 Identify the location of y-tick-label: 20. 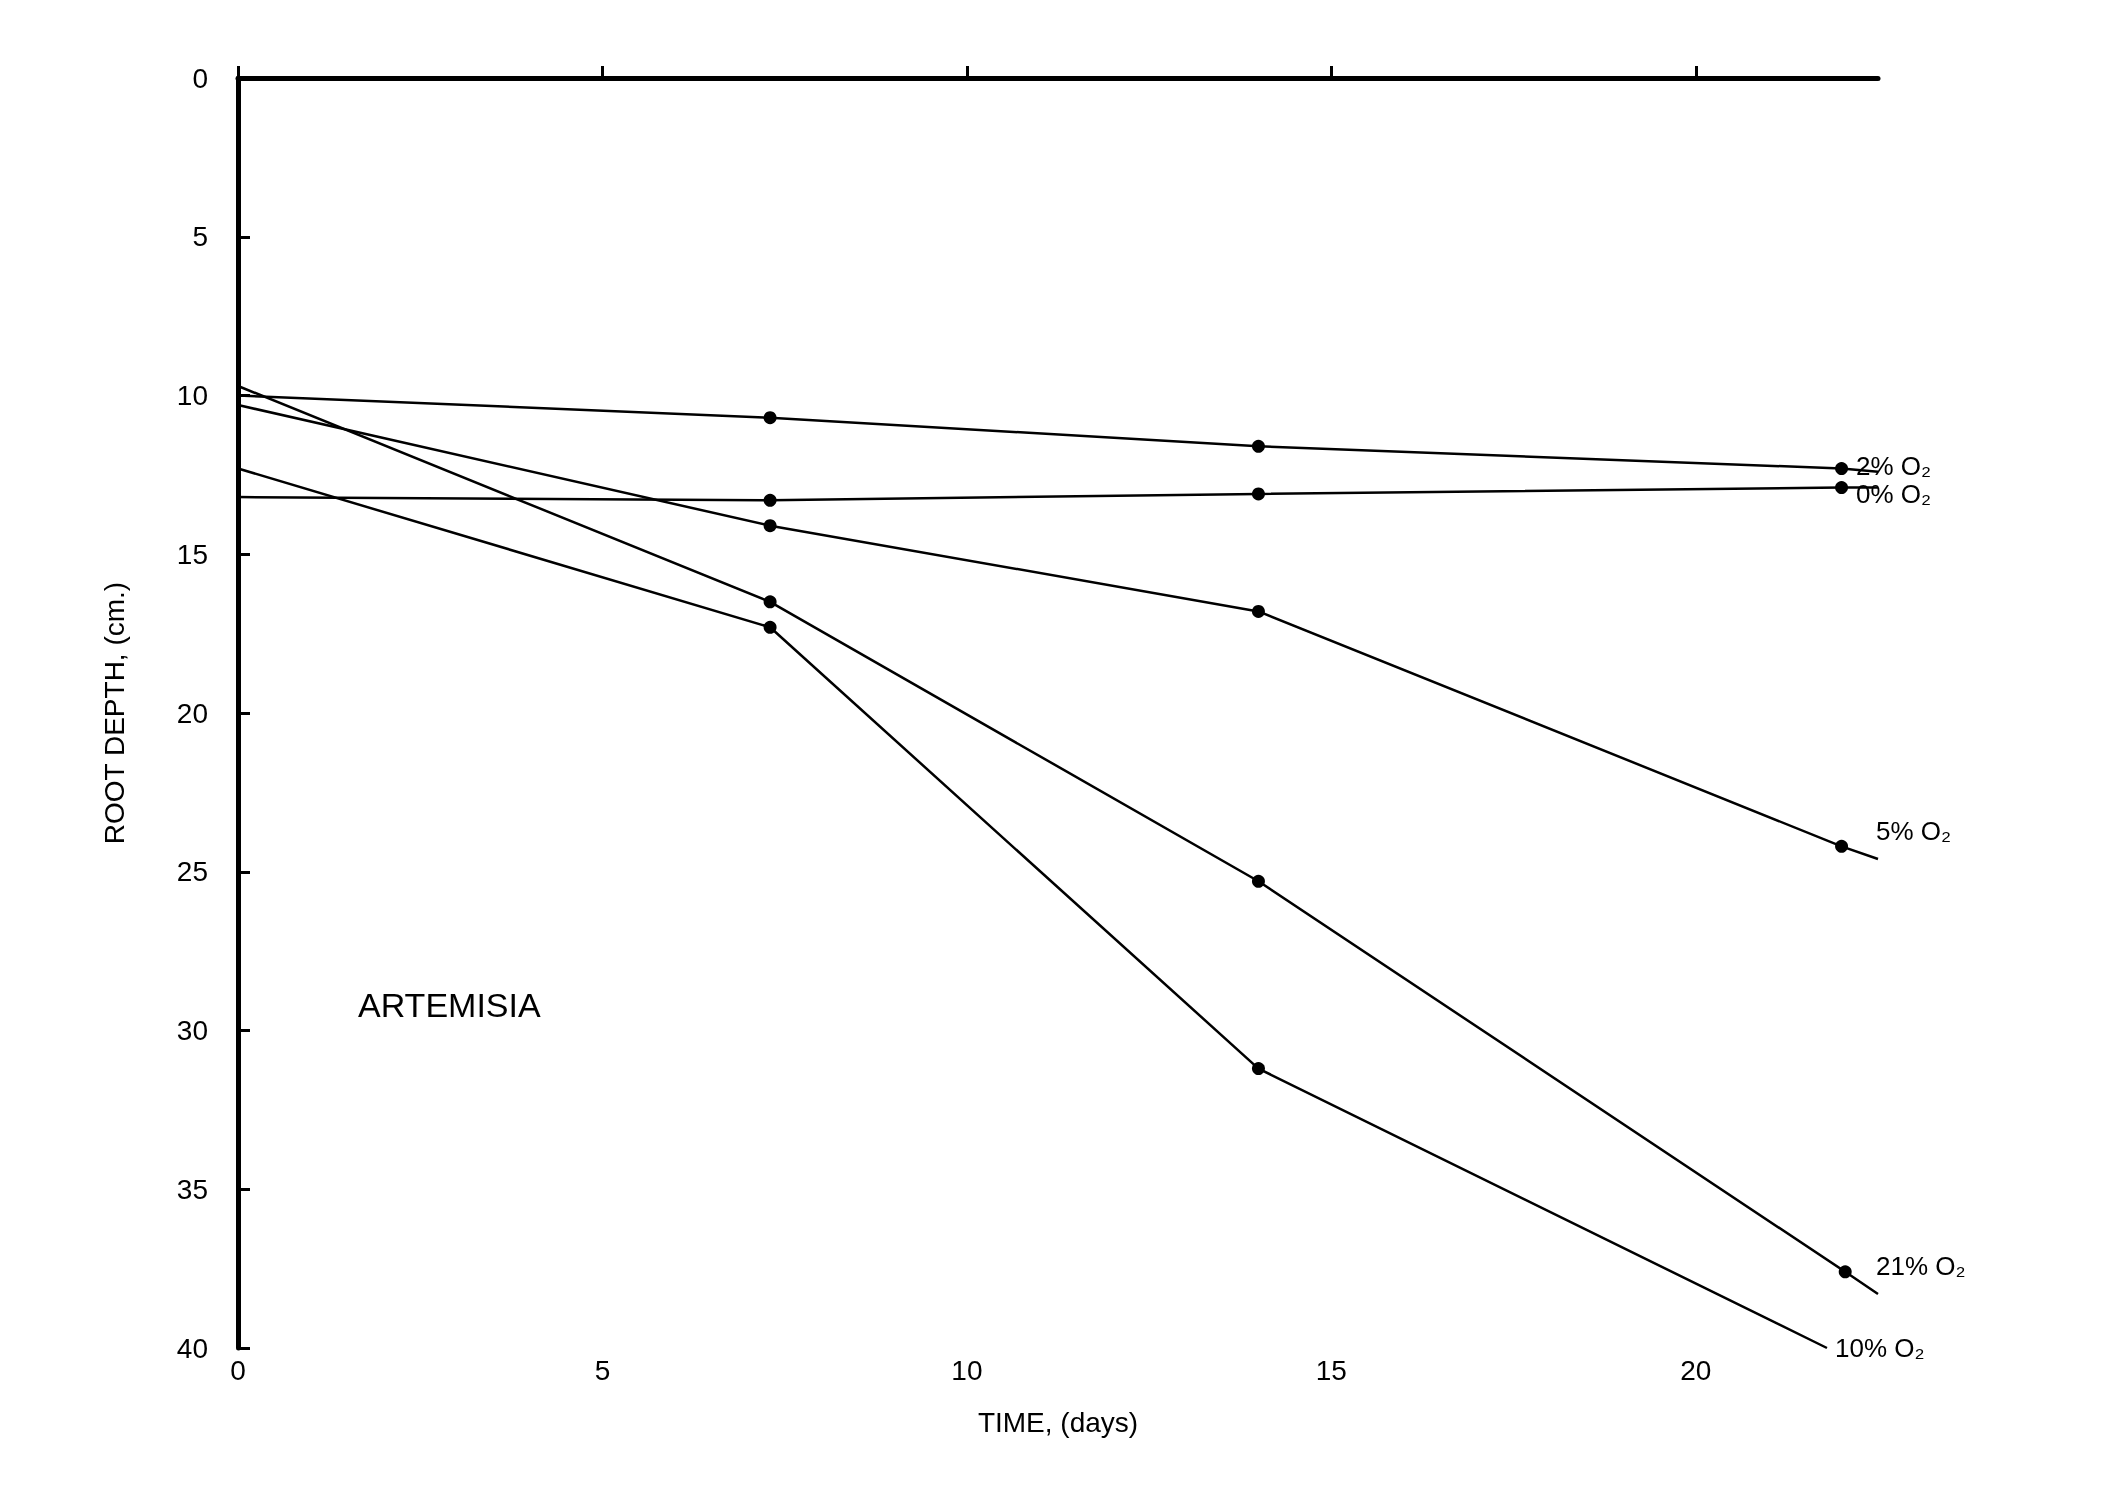
(192, 713).